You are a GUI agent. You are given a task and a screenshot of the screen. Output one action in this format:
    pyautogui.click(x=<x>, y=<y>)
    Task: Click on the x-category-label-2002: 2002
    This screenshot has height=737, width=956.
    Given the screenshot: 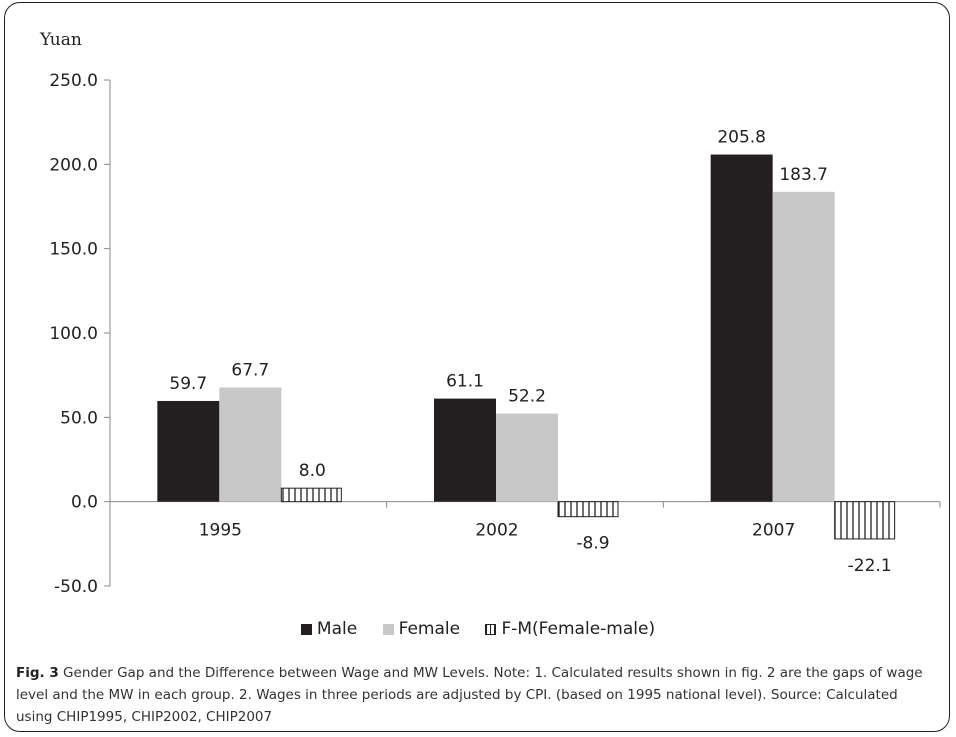 What is the action you would take?
    pyautogui.click(x=496, y=531)
    